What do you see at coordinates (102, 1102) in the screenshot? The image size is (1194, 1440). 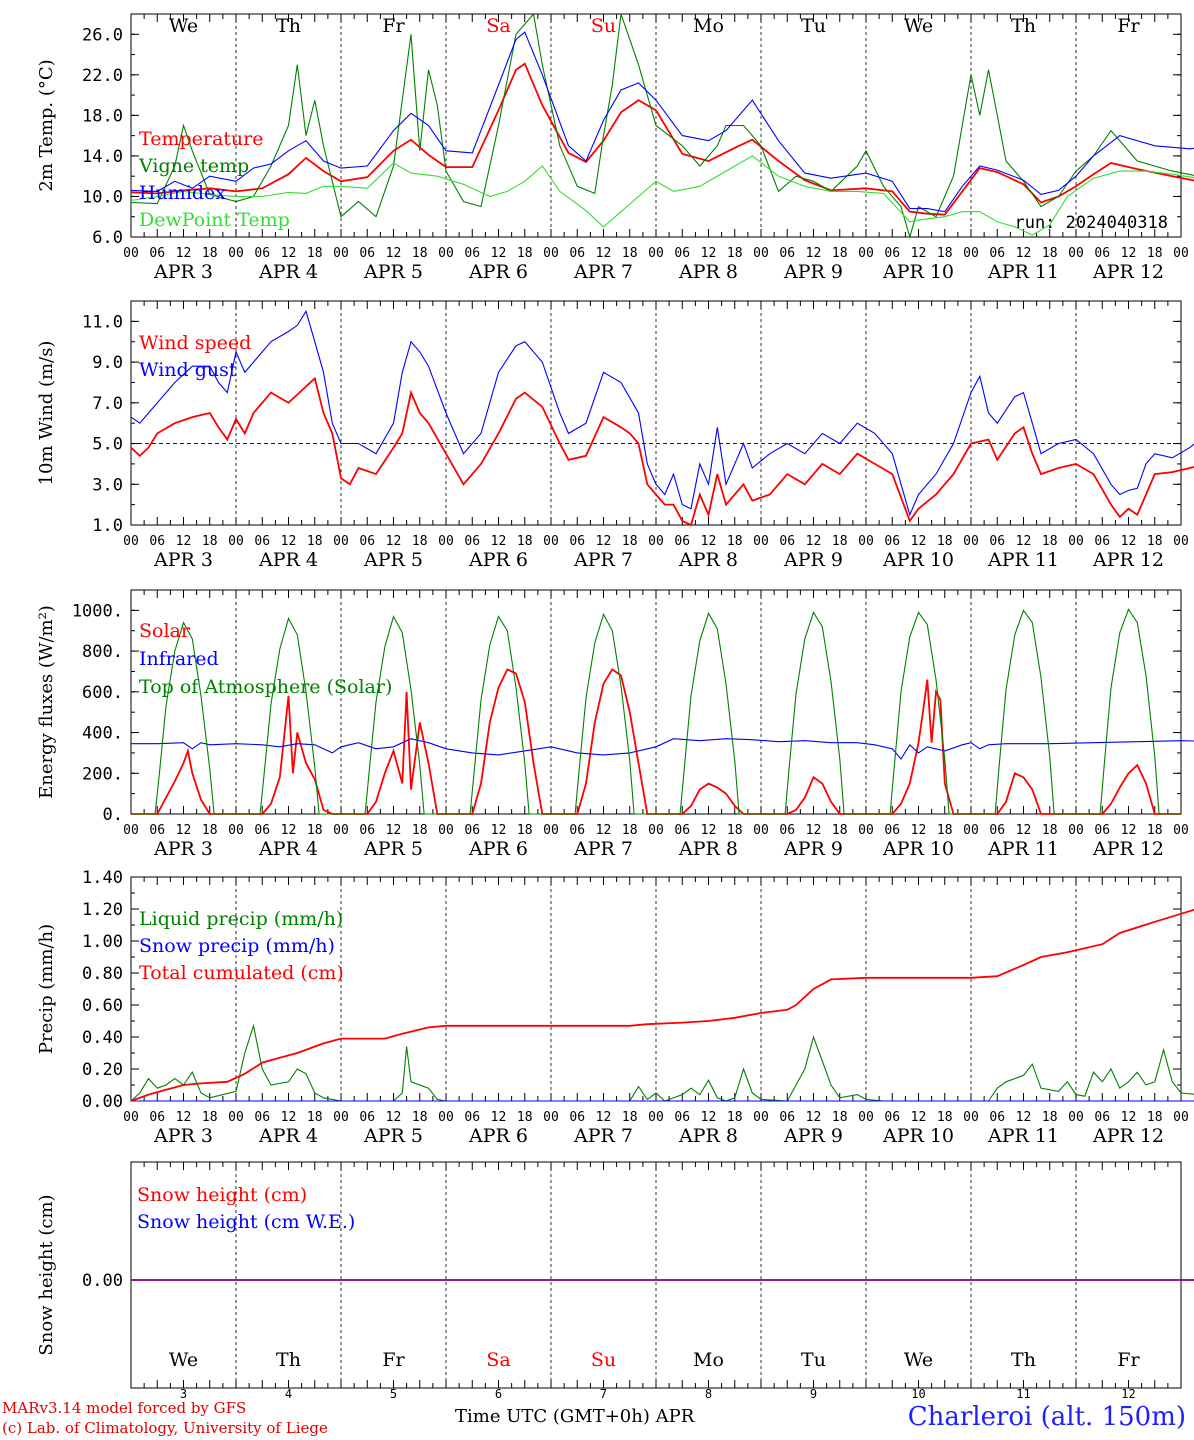 I see `y-tick-label: 0.00` at bounding box center [102, 1102].